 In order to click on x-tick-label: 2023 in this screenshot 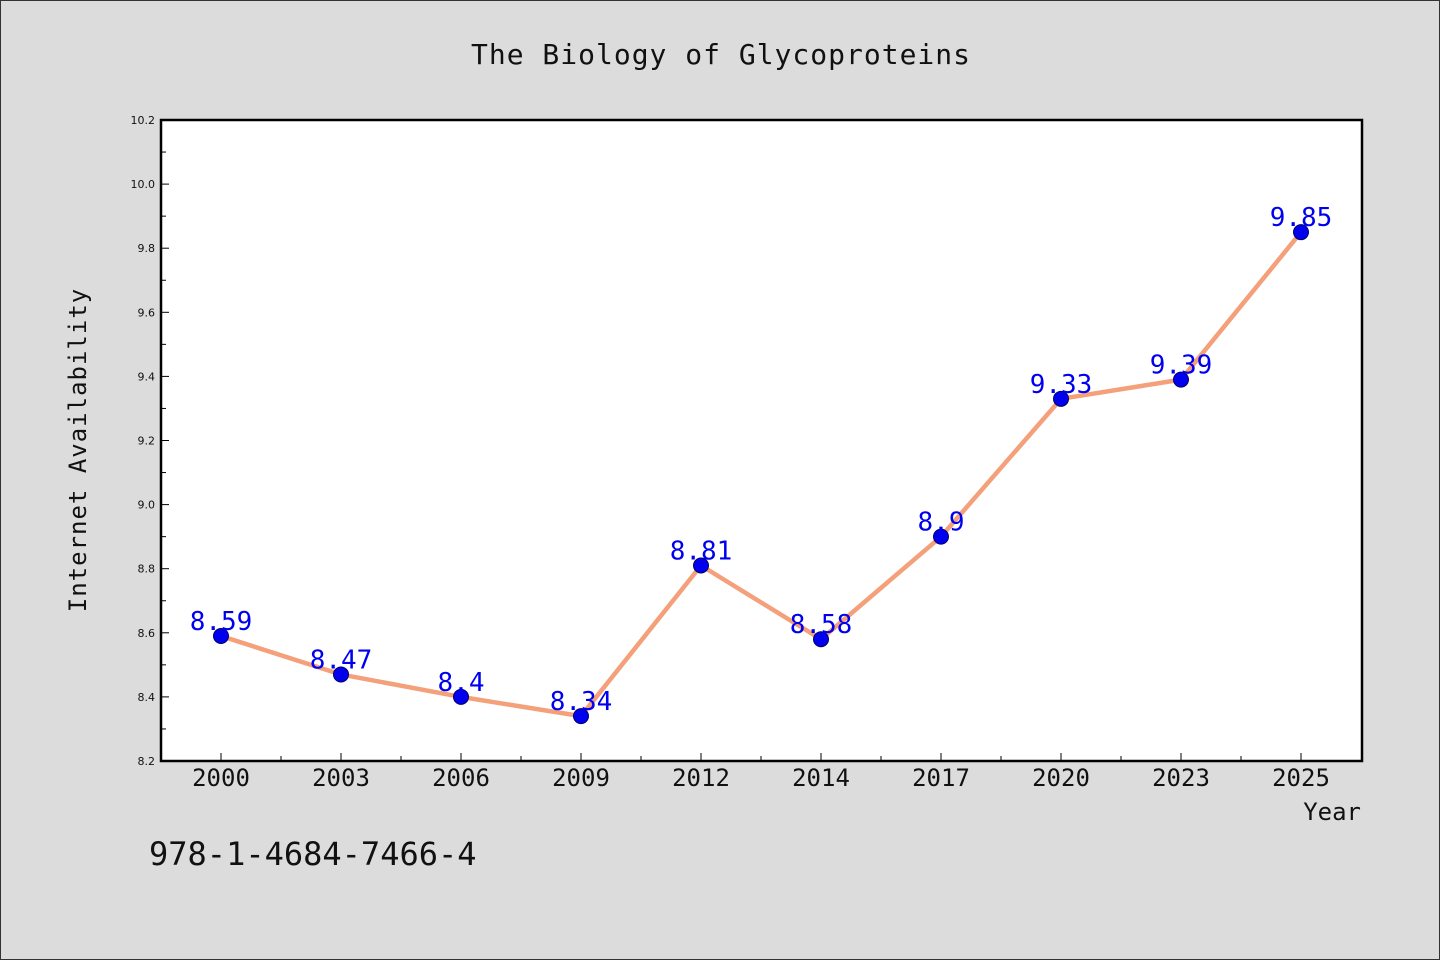, I will do `click(1181, 778)`.